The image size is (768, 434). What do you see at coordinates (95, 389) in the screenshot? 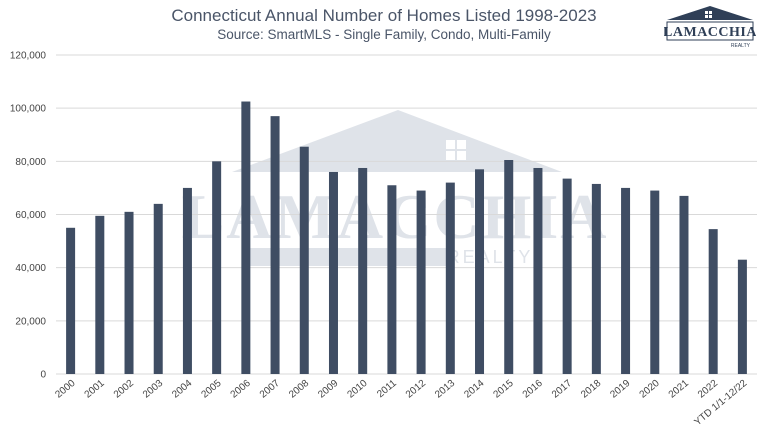
I see `x-tick-label: 2001` at bounding box center [95, 389].